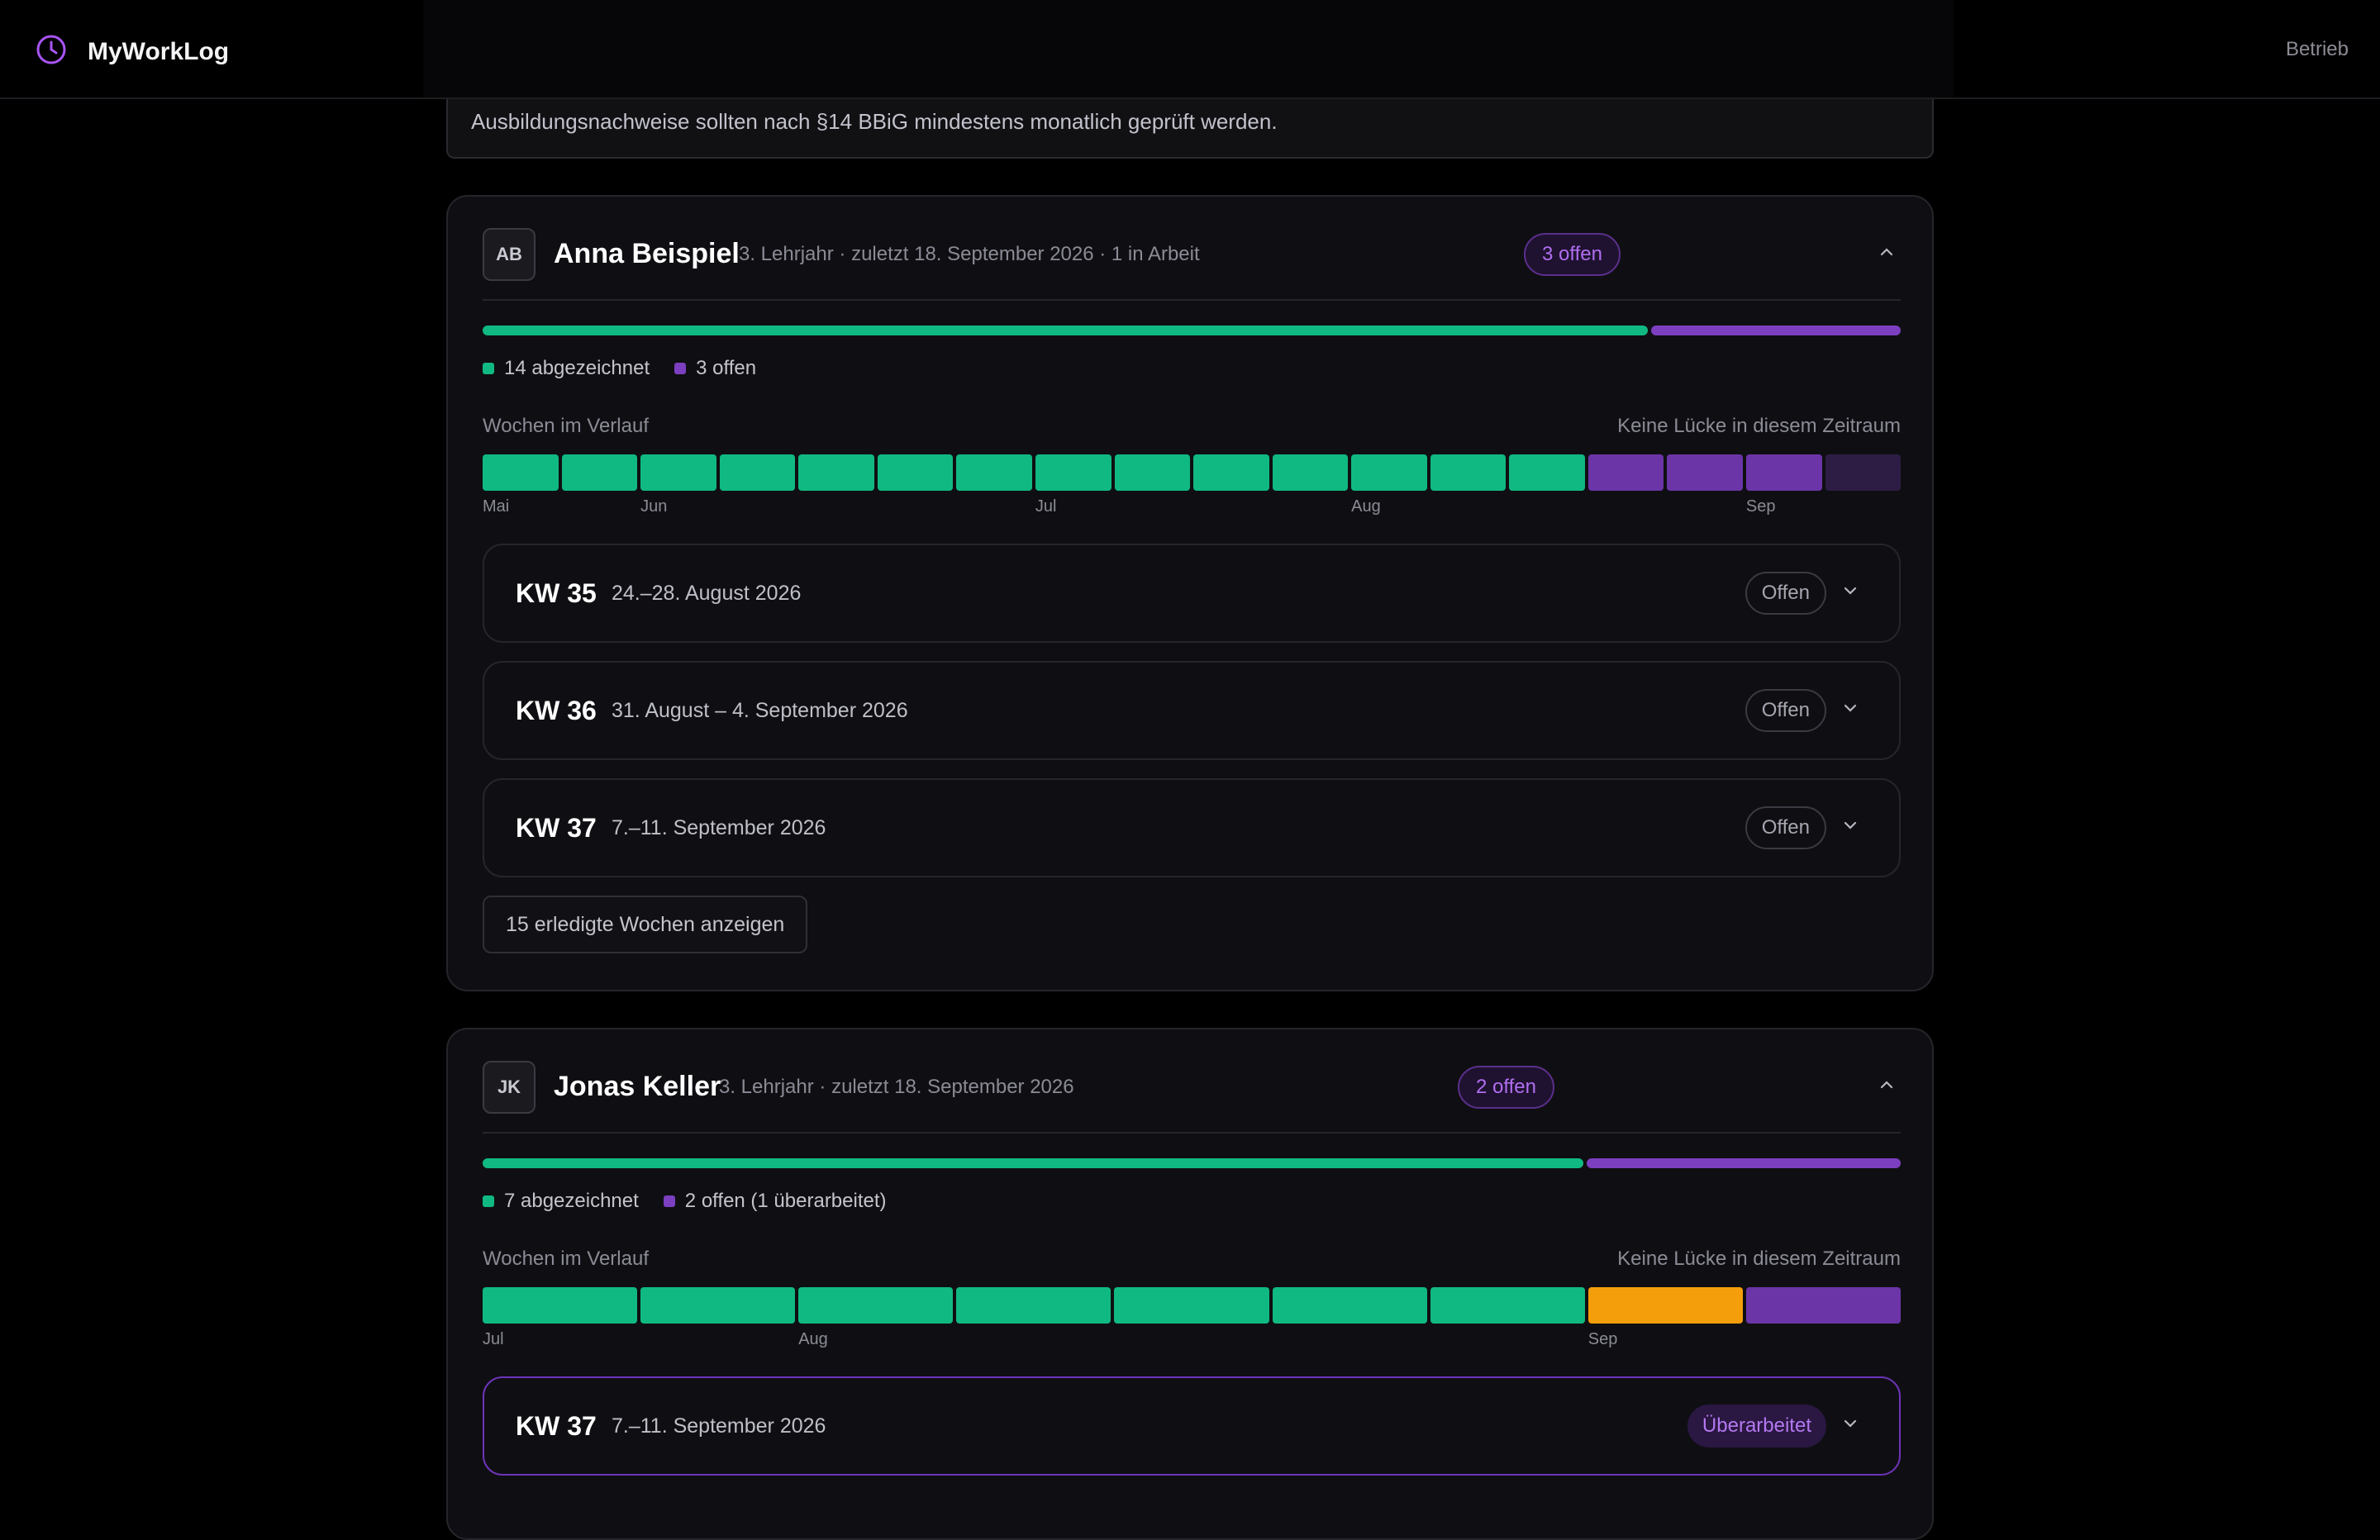 Image resolution: width=2380 pixels, height=1540 pixels. What do you see at coordinates (1506, 1087) in the screenshot?
I see `open-count-badge: 2 offen` at bounding box center [1506, 1087].